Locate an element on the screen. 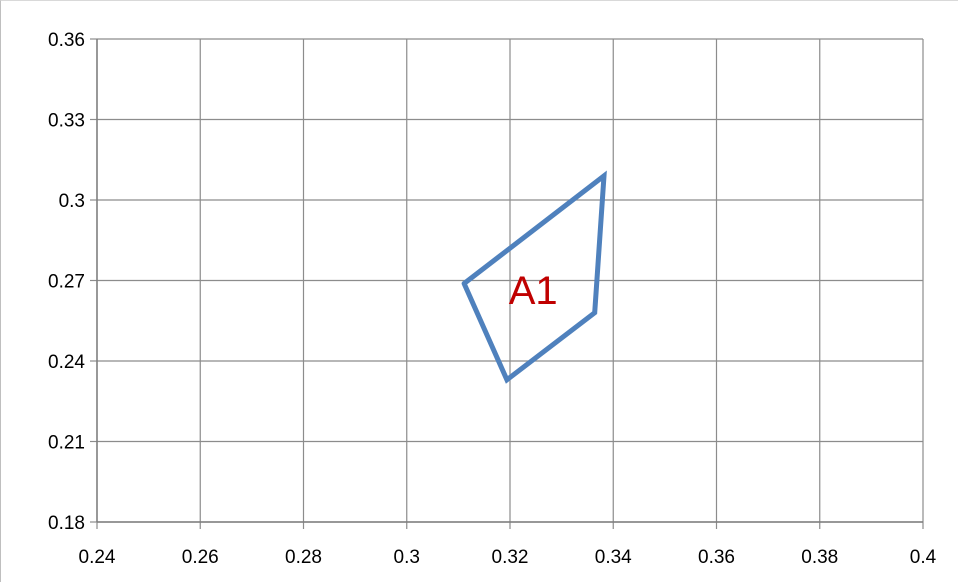 The image size is (958, 583). y-tick-label: 0.27 is located at coordinates (66, 282).